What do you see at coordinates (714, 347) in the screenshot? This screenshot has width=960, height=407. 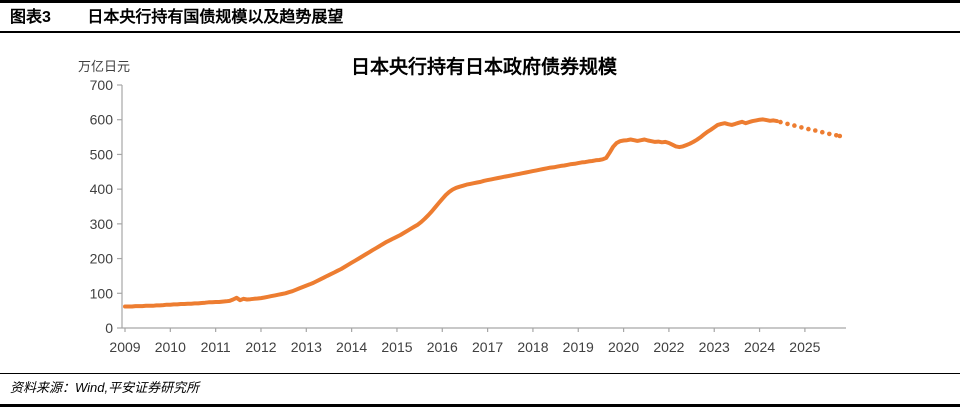 I see `x-tick-label: 2023` at bounding box center [714, 347].